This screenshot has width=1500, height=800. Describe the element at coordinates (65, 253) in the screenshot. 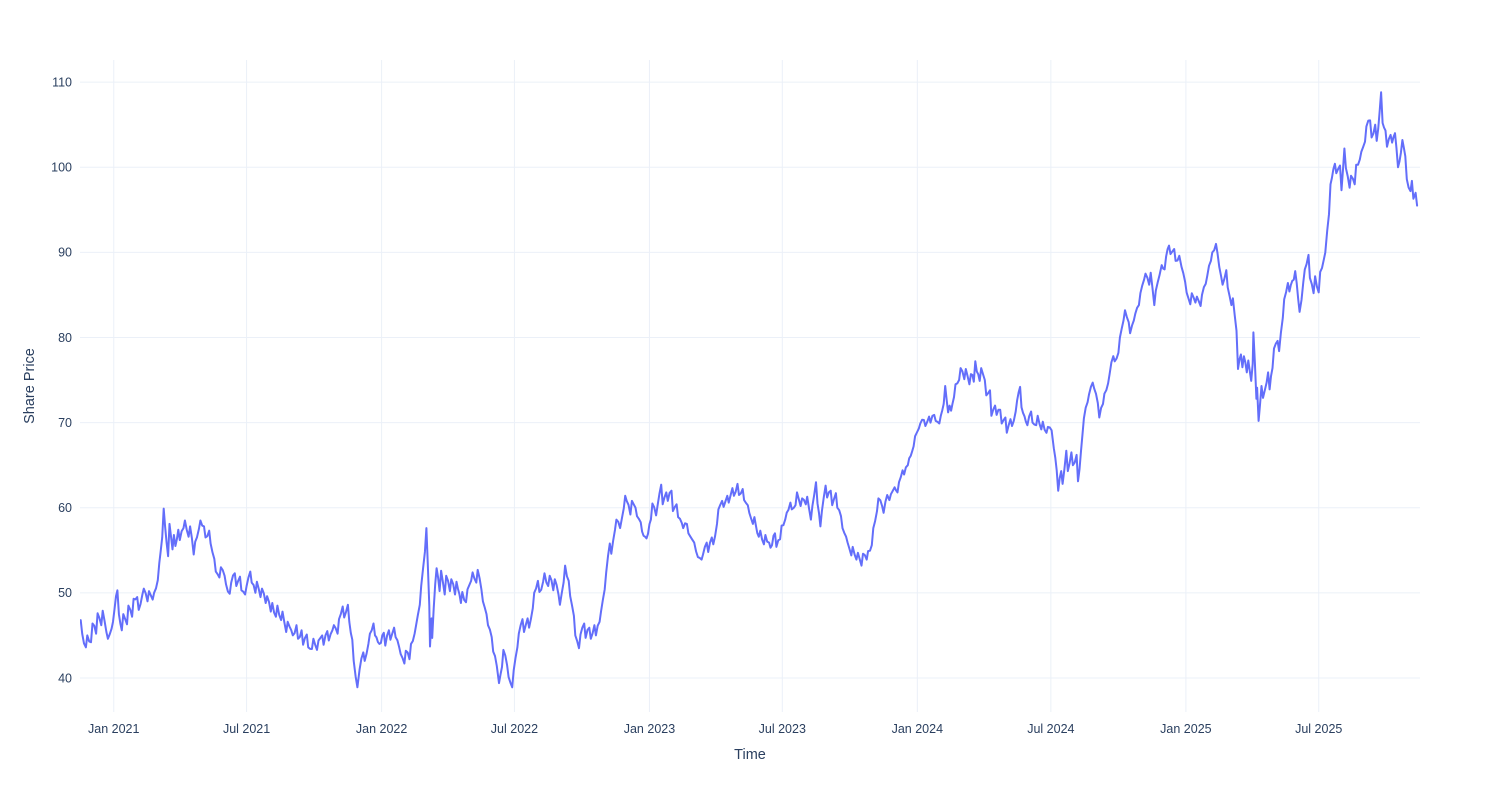

I see `y-tick-label: 90` at that location.